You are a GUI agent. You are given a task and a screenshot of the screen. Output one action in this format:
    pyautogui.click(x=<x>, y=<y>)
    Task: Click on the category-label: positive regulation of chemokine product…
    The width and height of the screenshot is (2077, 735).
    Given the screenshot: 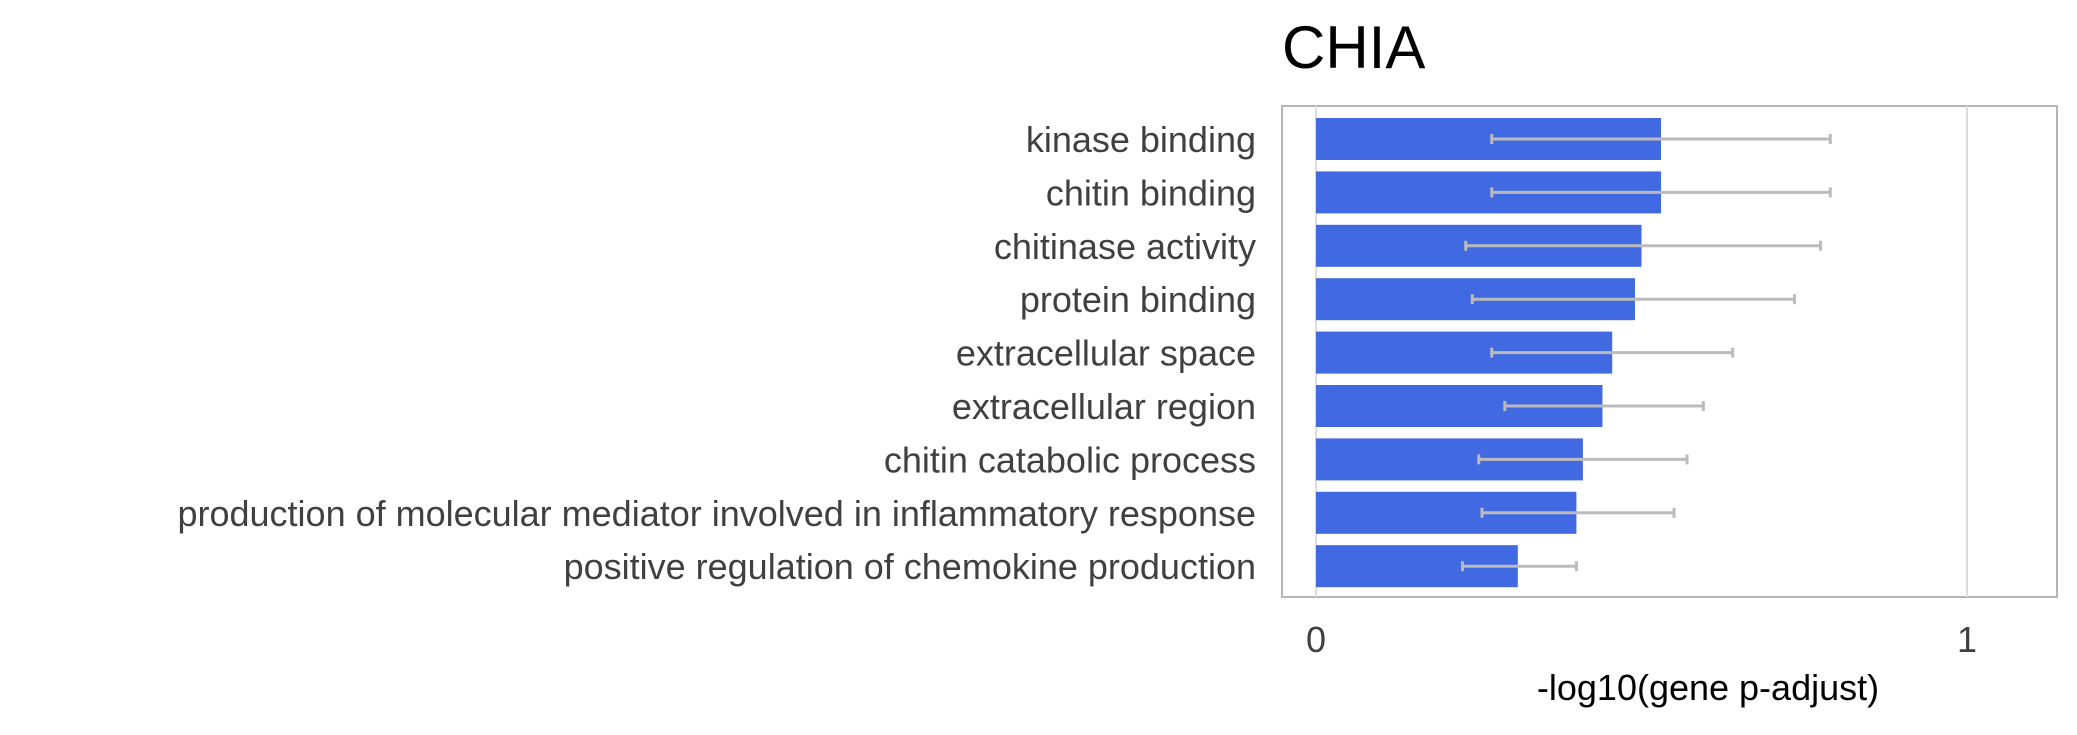 What is the action you would take?
    pyautogui.click(x=910, y=566)
    